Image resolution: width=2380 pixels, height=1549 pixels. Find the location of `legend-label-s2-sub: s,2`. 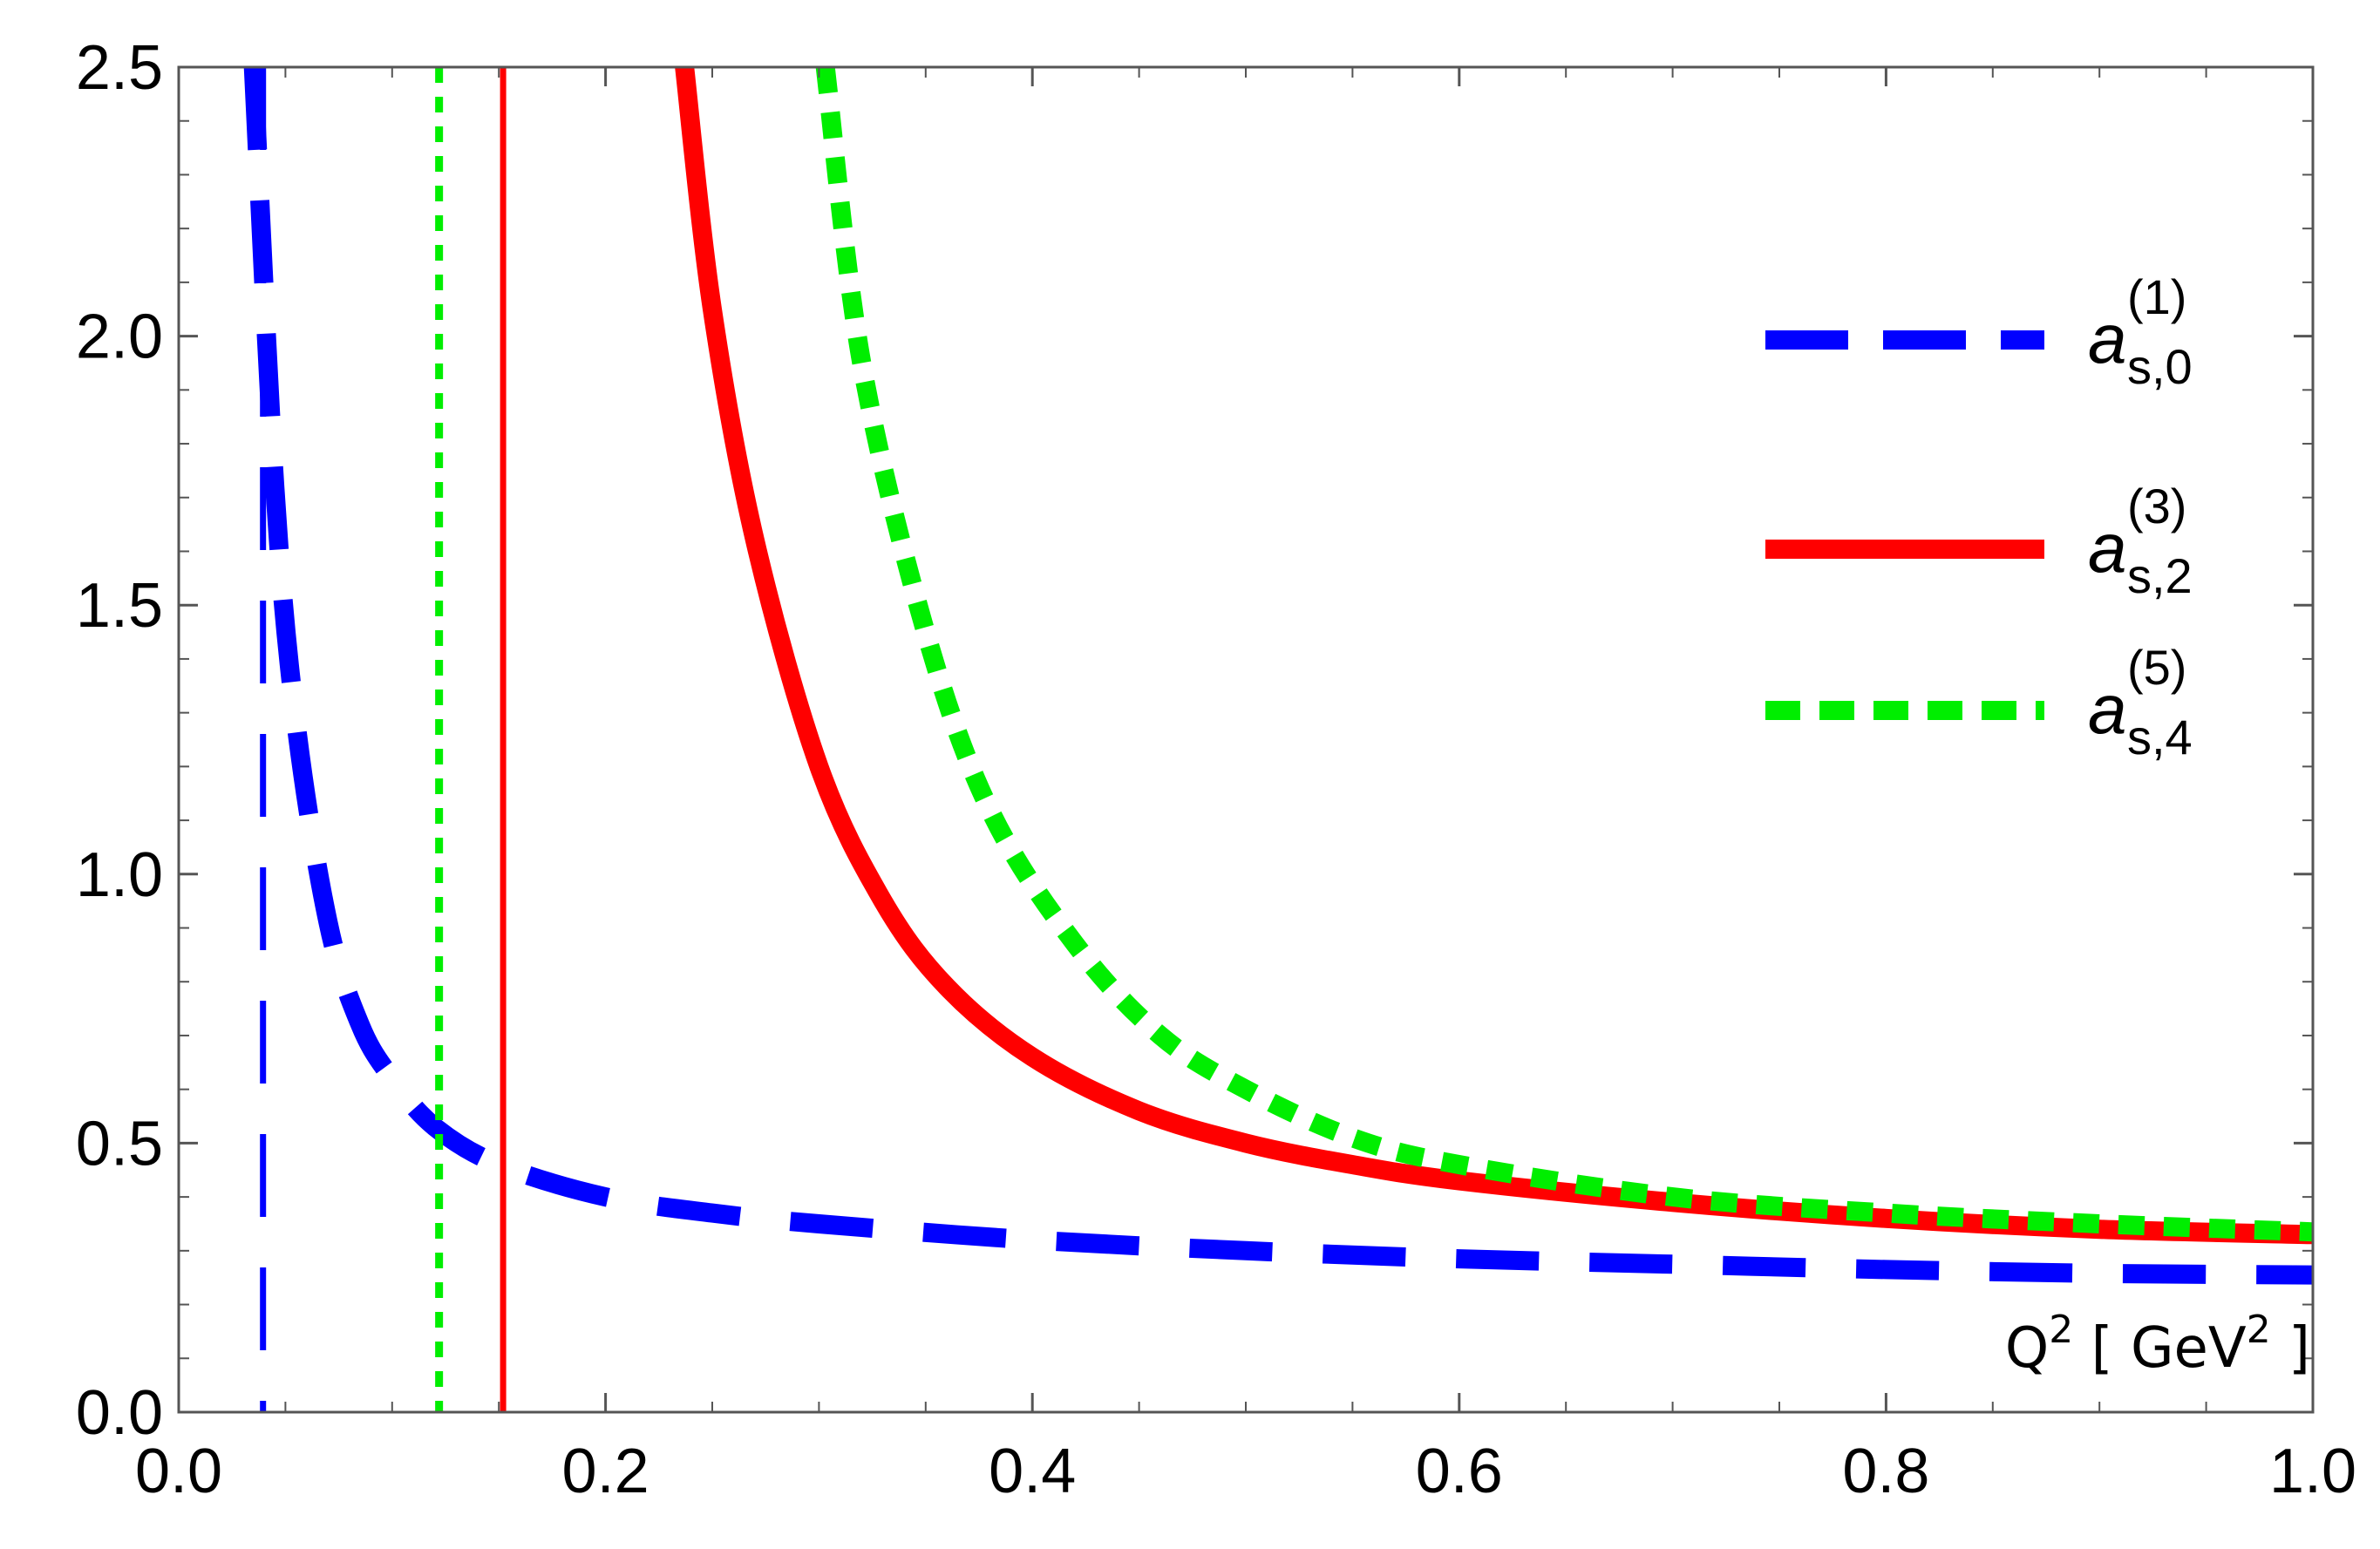

legend-label-s2-sub: s,2 is located at coordinates (2160, 575).